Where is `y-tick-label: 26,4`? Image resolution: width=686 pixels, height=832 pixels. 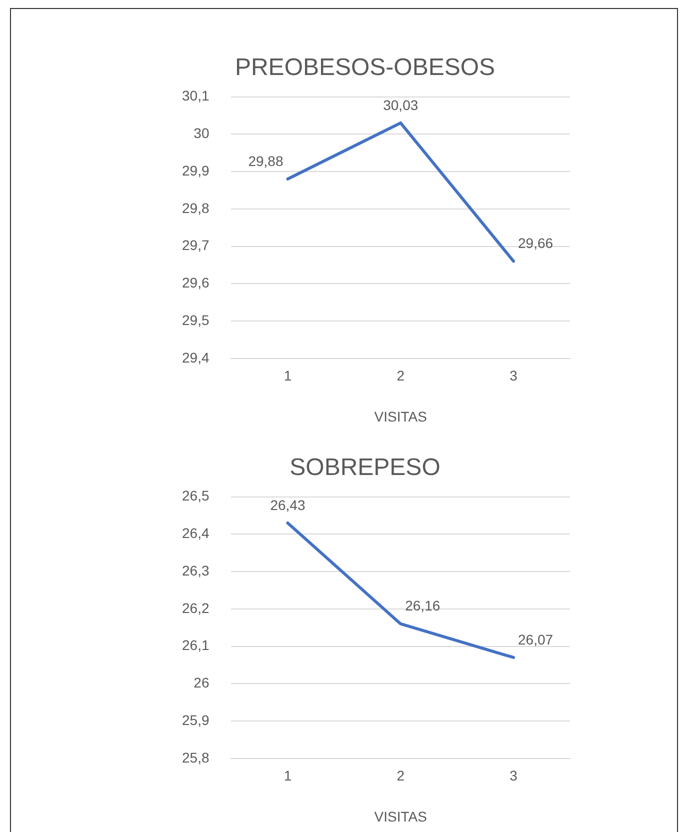 y-tick-label: 26,4 is located at coordinates (196, 533).